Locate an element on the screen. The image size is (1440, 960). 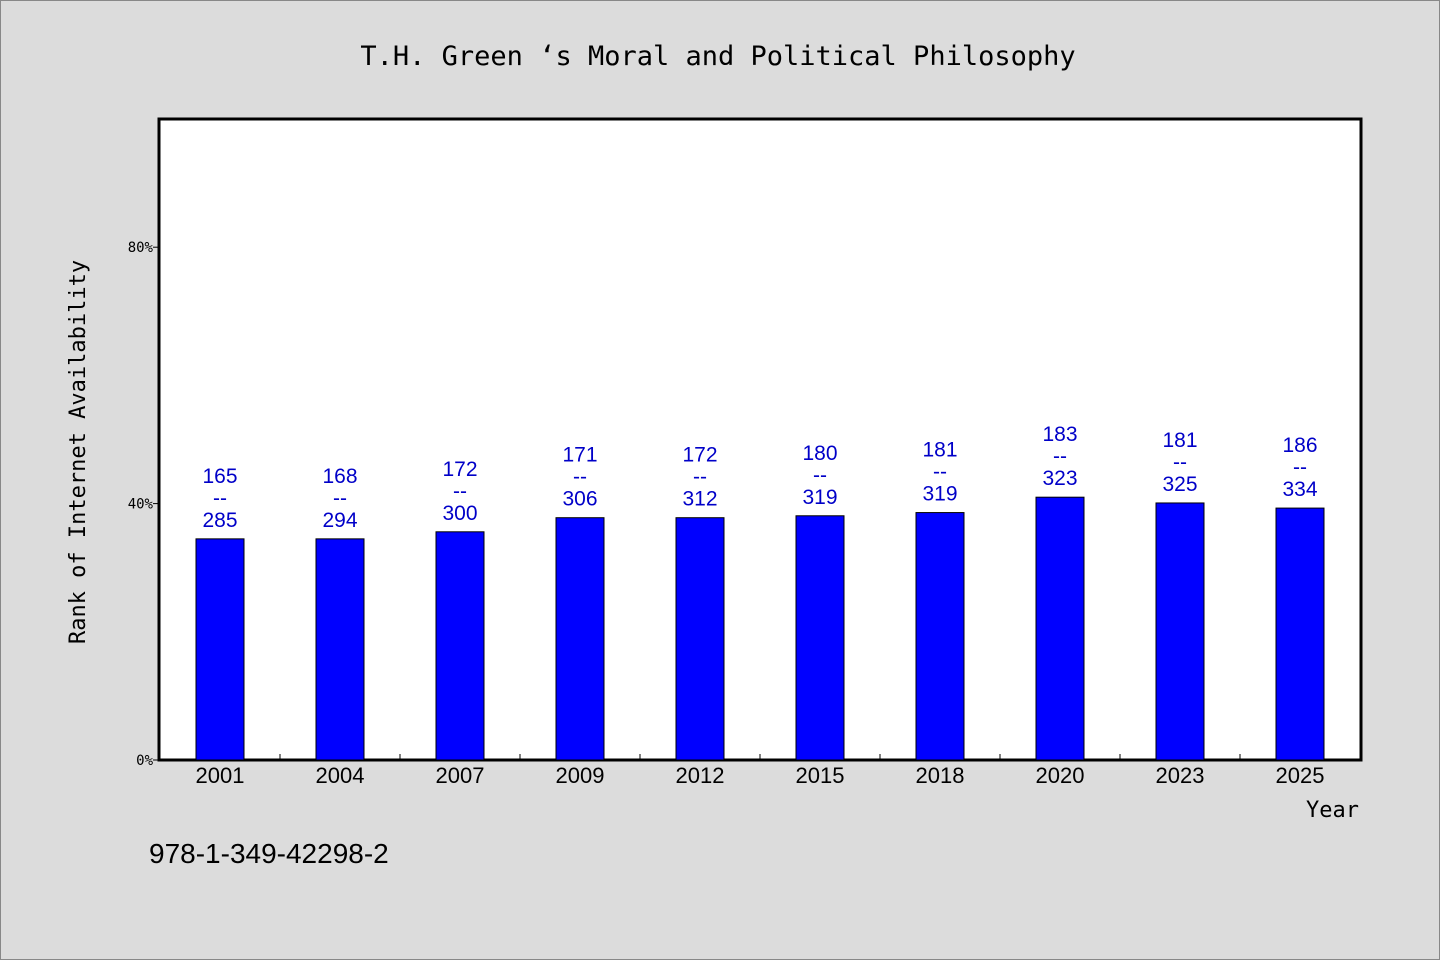
data-label: 323 is located at coordinates (1059, 478).